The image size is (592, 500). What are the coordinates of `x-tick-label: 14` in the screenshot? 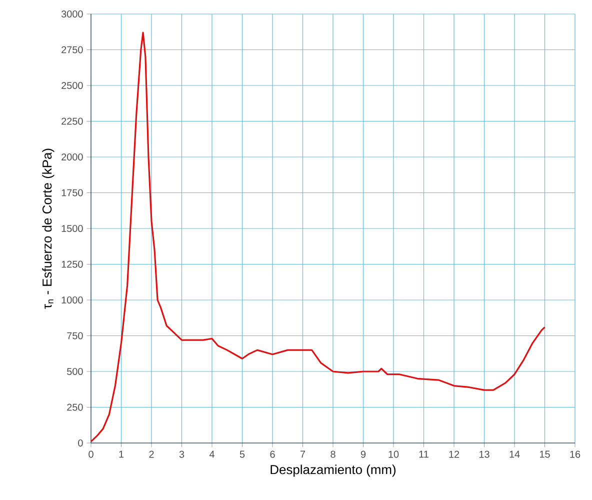 It's located at (515, 454).